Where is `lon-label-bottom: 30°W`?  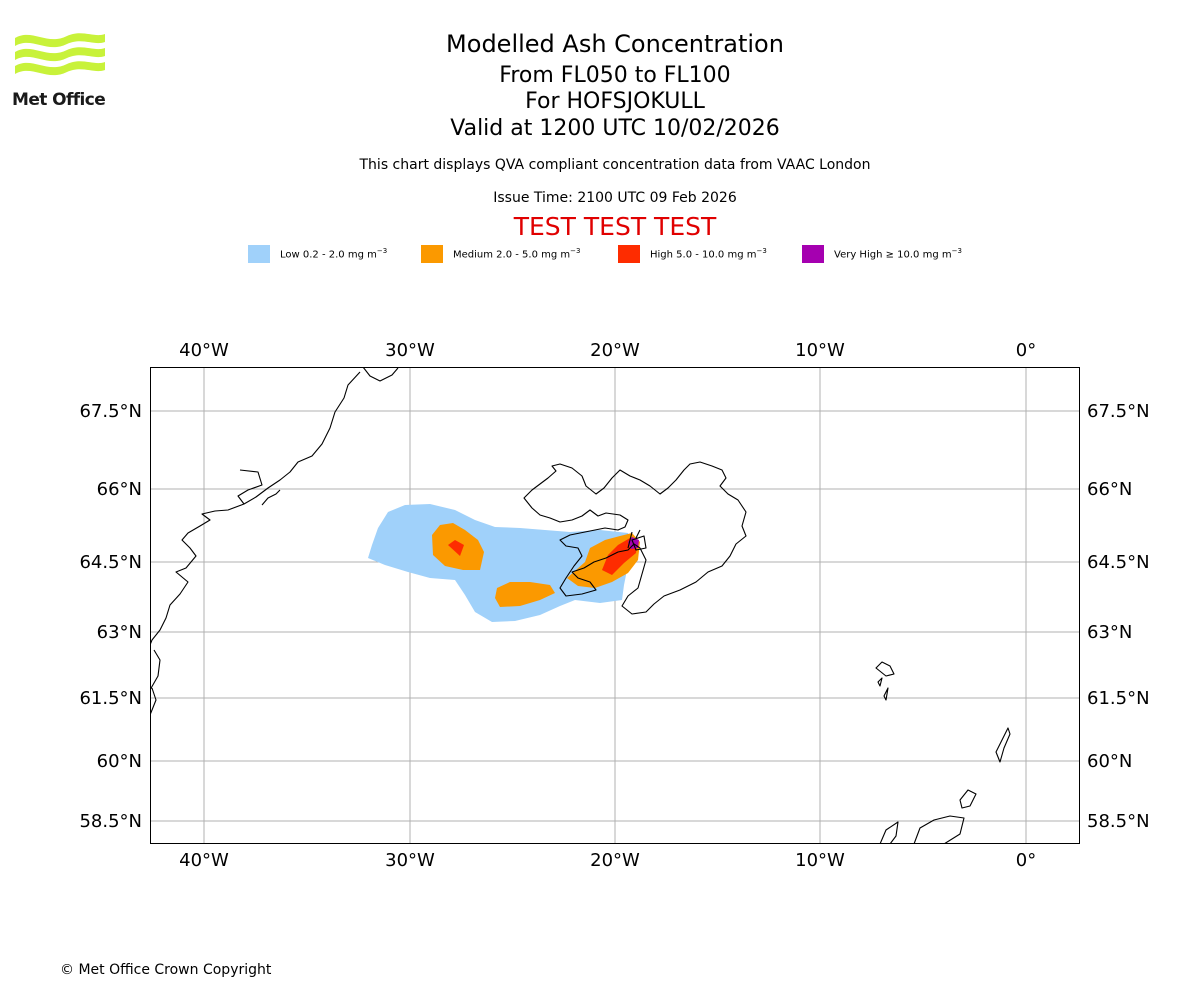 lon-label-bottom: 30°W is located at coordinates (410, 860).